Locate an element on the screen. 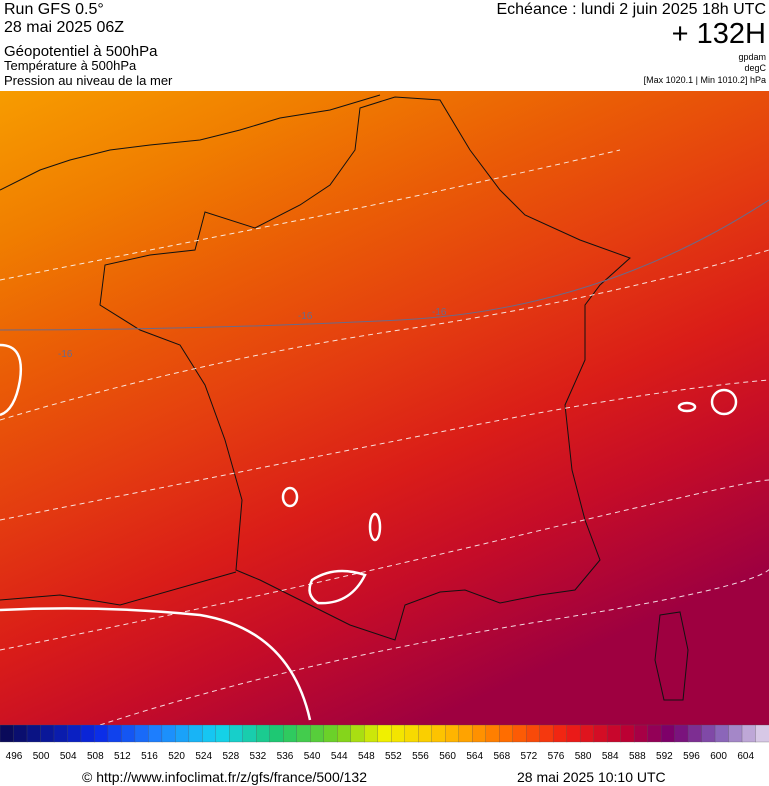  scale-label: 604 is located at coordinates (745, 756).